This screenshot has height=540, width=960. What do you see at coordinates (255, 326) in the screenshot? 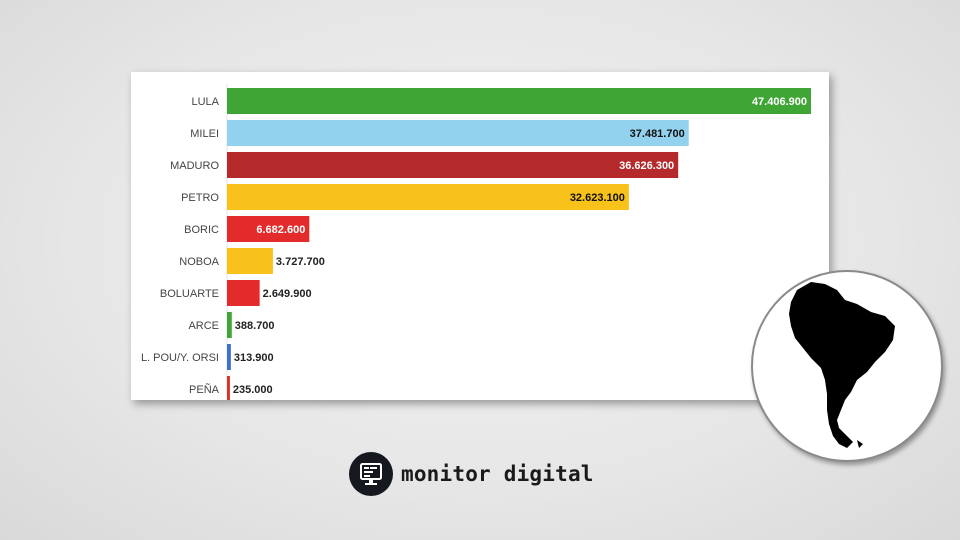
I see `value-label: 388.700` at bounding box center [255, 326].